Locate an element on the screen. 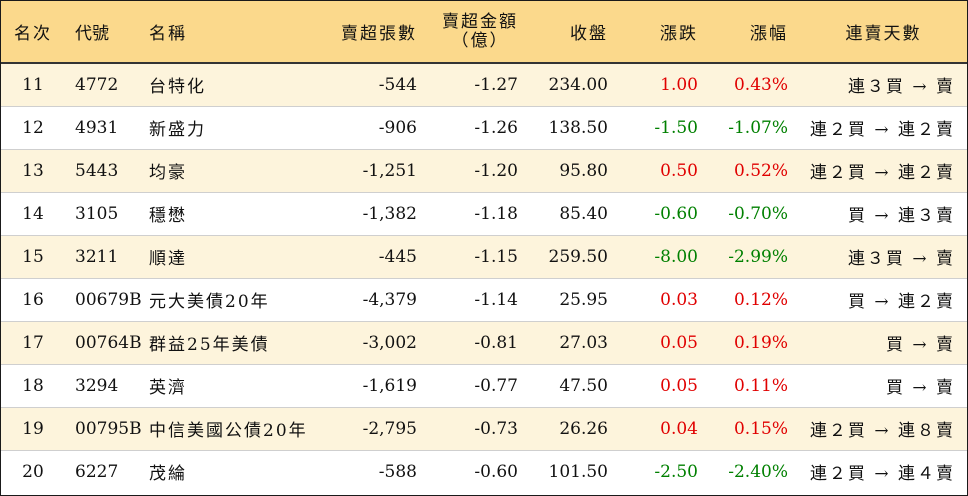  header-close: 收盤 is located at coordinates (589, 34).